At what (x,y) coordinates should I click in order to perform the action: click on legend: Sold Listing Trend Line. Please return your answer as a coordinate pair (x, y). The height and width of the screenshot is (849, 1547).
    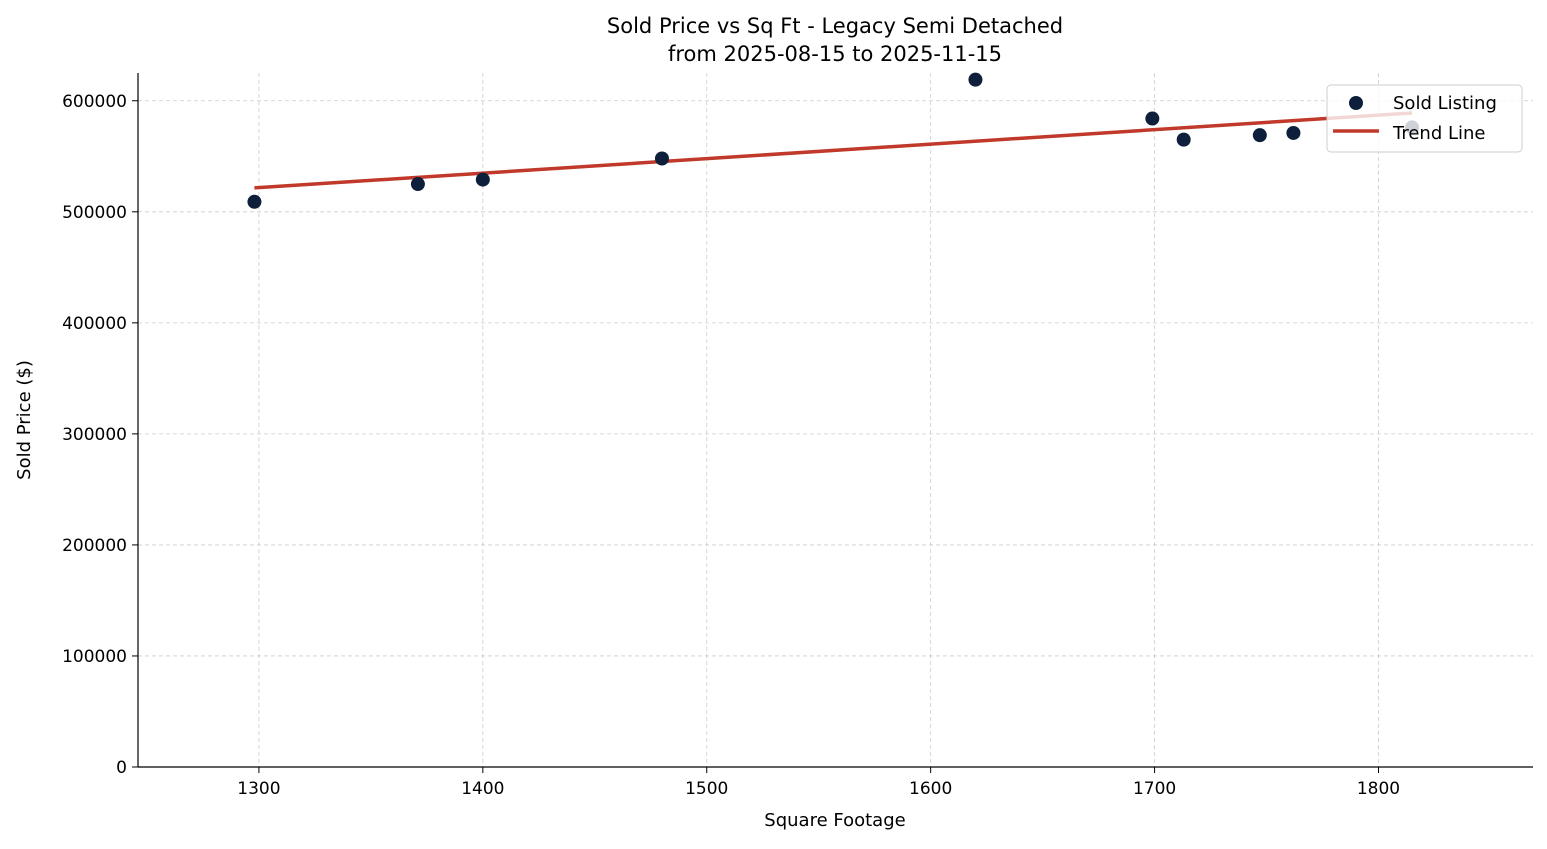
    Looking at the image, I should click on (1424, 118).